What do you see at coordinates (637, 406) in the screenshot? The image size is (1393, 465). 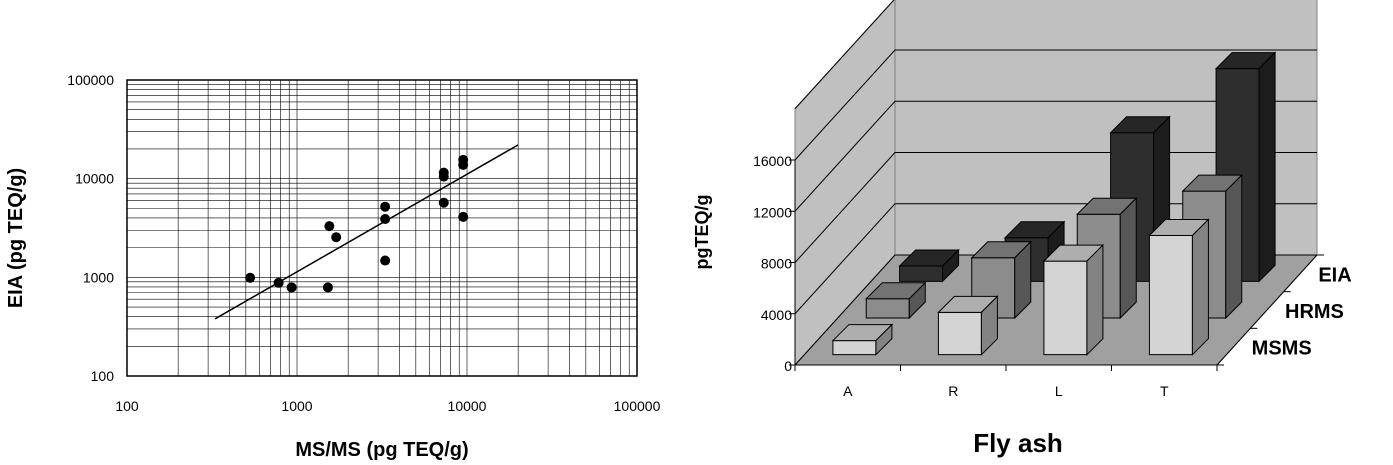 I see `scatter-x-tick: 100000` at bounding box center [637, 406].